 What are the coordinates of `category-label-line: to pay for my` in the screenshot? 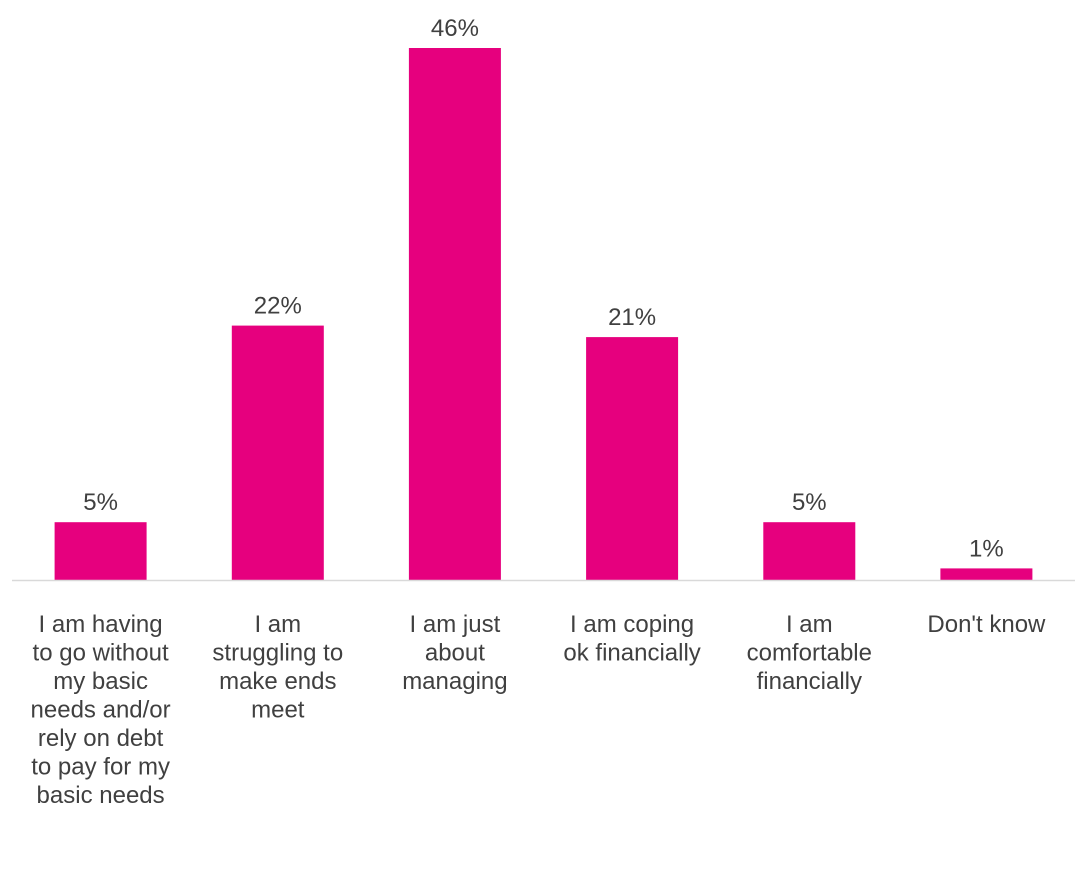 It's located at (100, 767).